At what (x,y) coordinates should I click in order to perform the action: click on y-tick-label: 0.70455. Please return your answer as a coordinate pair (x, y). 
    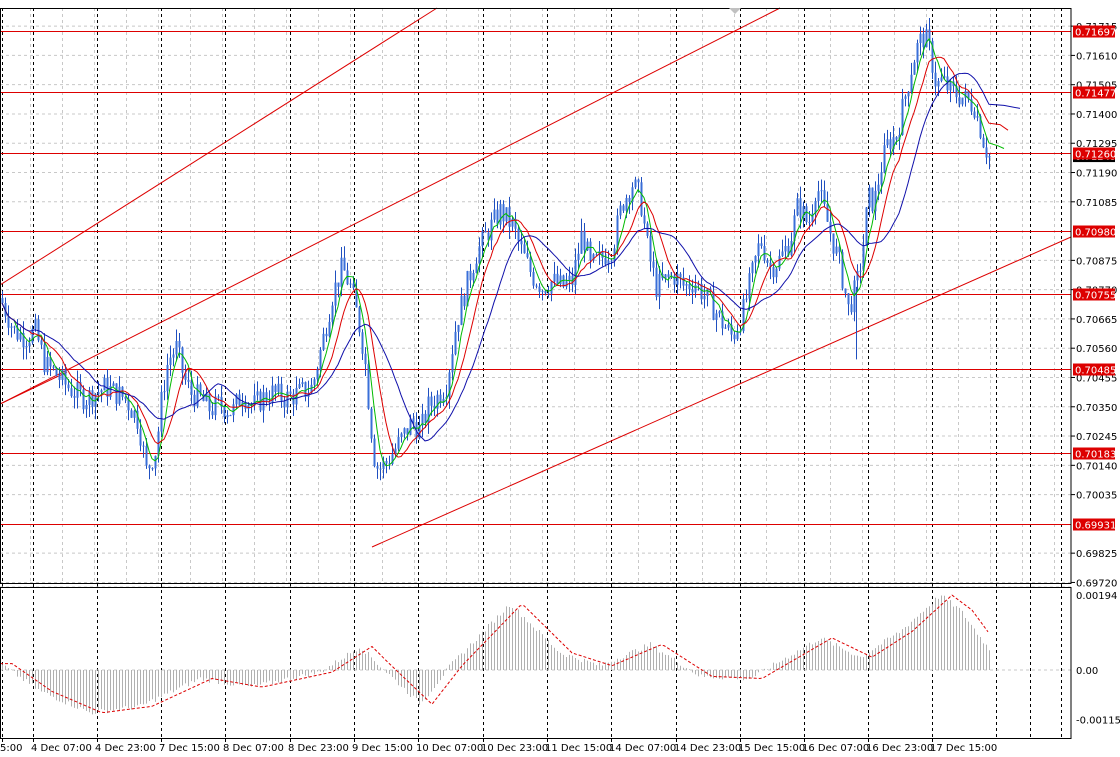
    Looking at the image, I should click on (1096, 378).